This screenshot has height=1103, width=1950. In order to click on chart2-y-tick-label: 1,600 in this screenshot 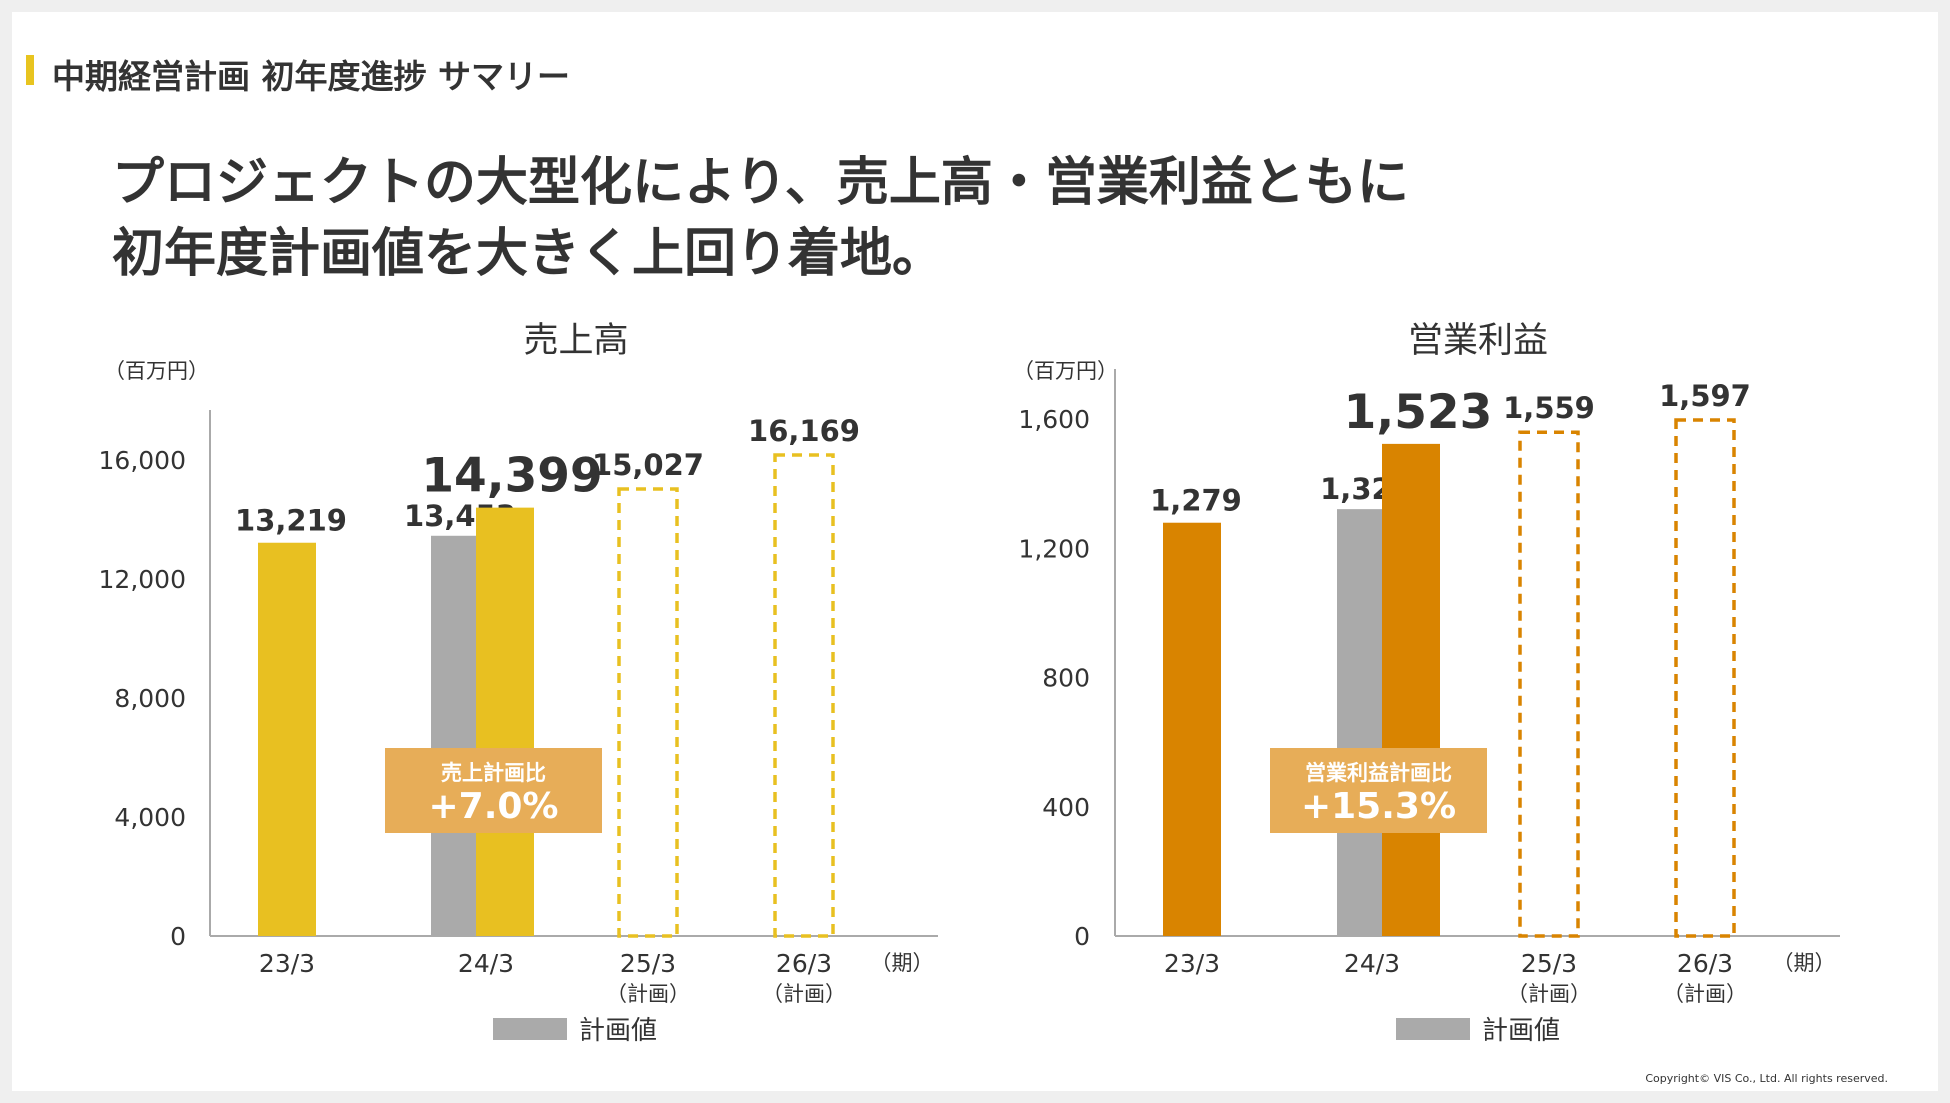, I will do `click(1054, 419)`.